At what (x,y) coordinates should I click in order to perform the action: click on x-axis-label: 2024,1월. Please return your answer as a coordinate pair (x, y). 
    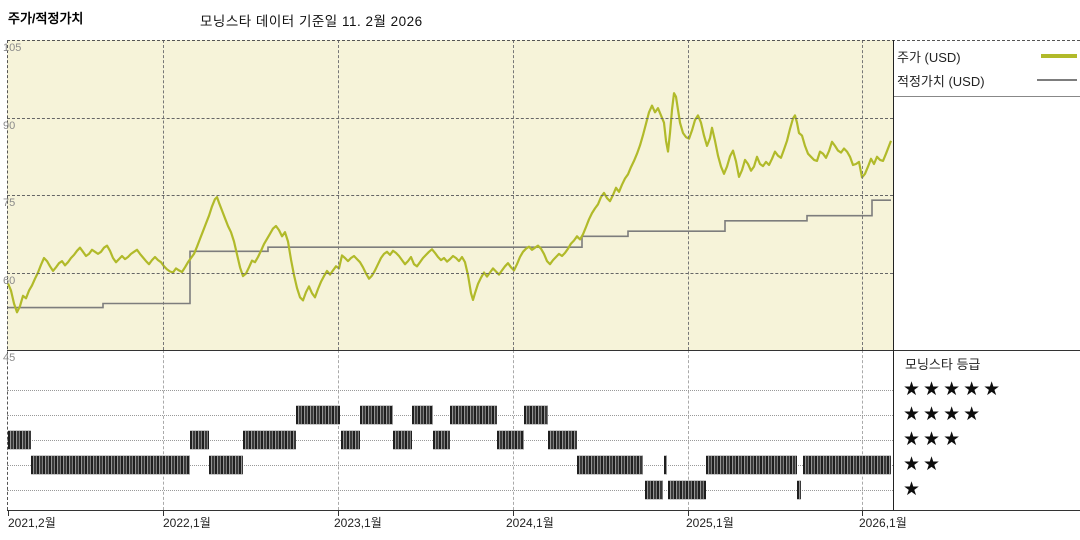
    Looking at the image, I should click on (530, 523).